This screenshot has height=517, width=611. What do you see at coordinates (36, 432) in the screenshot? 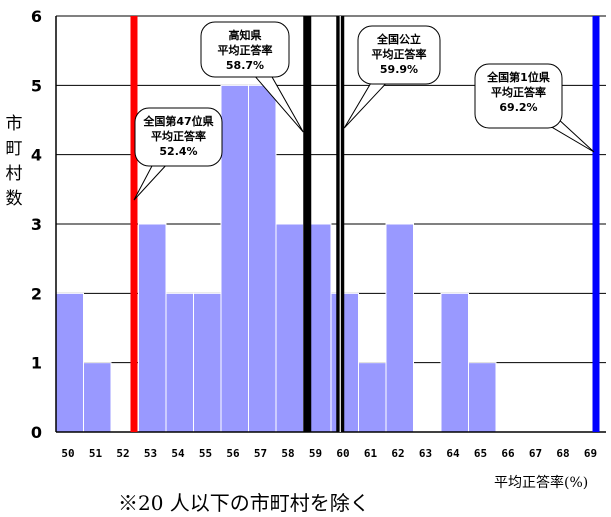
I see `y-tick-label: 0` at bounding box center [36, 432].